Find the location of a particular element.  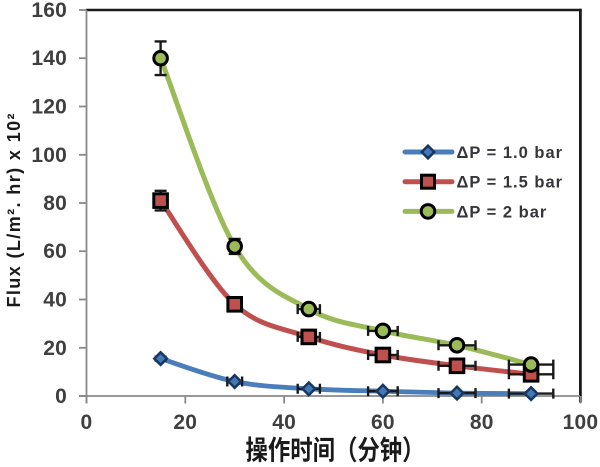

svg-text: 120 is located at coordinates (49, 107).